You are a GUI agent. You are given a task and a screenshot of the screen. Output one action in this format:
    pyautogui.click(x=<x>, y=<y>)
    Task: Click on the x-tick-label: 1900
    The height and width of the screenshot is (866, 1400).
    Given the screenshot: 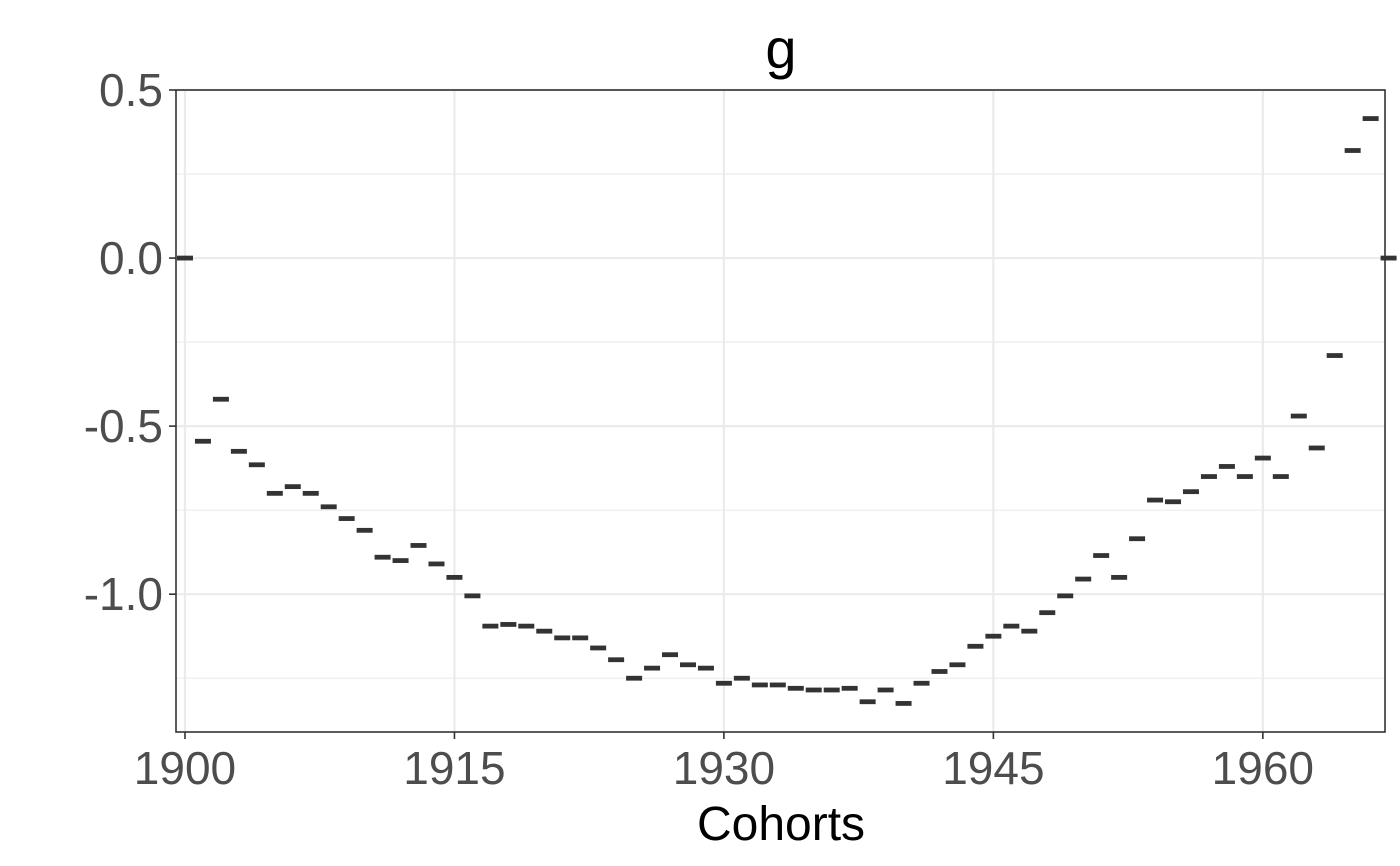 What is the action you would take?
    pyautogui.click(x=185, y=768)
    